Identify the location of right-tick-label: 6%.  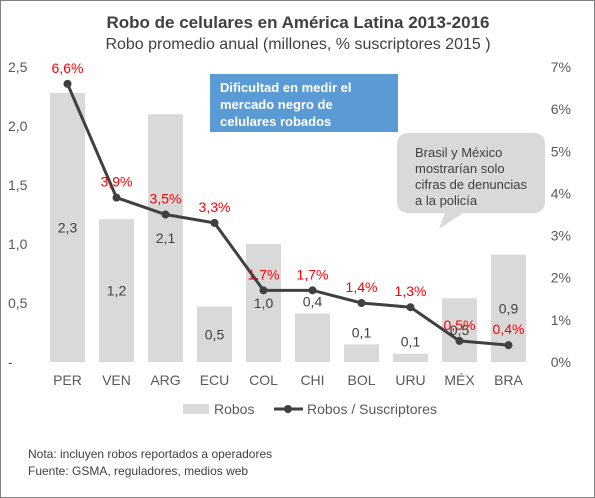
(561, 109).